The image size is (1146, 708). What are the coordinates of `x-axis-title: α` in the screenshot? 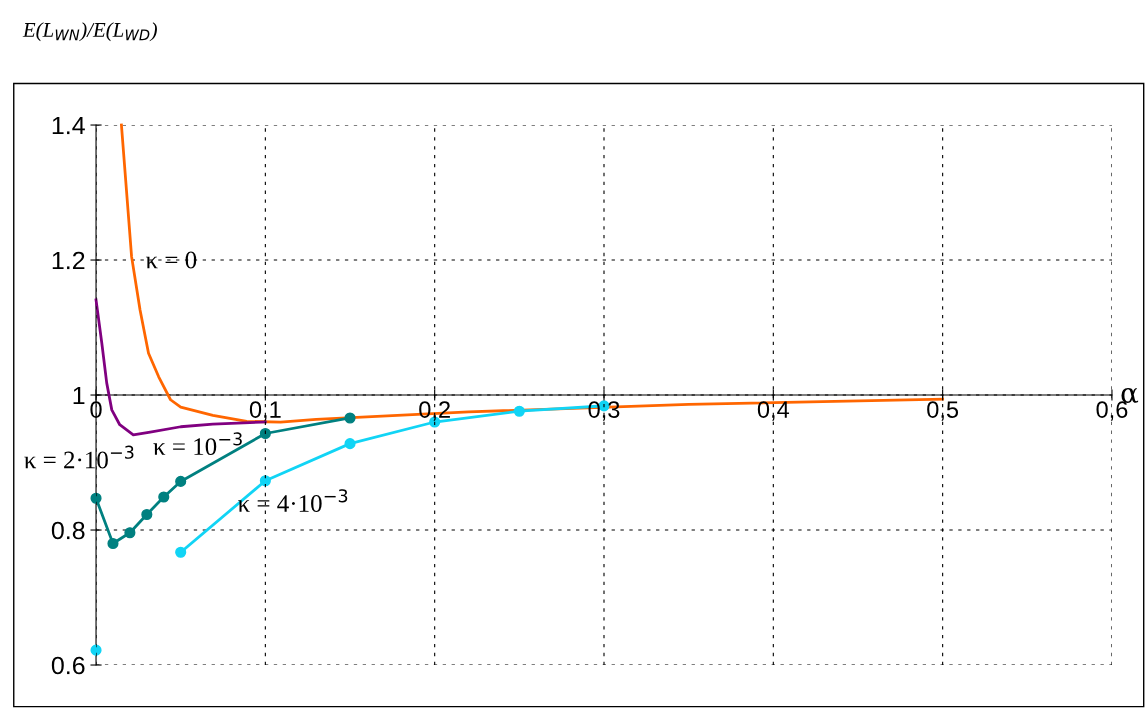 It's located at (1130, 395).